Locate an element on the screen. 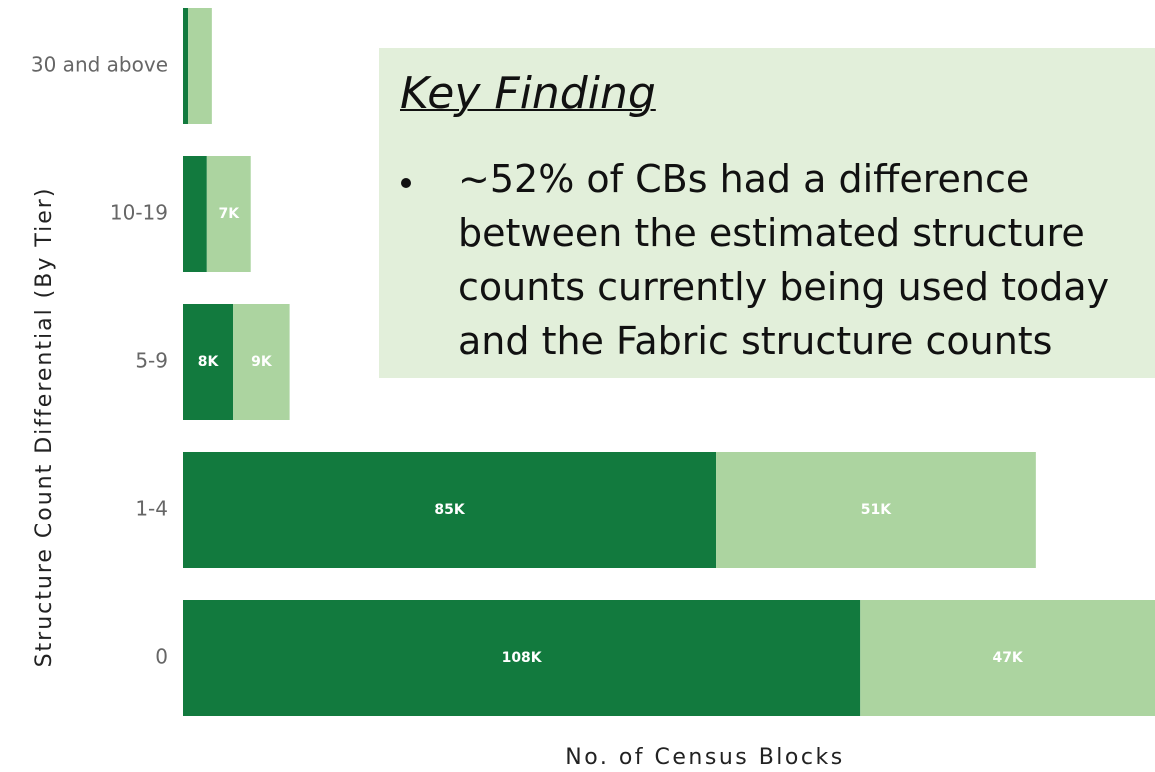 The width and height of the screenshot is (1155, 772). x-axis-title: No. of Census Blocks is located at coordinates (704, 757).